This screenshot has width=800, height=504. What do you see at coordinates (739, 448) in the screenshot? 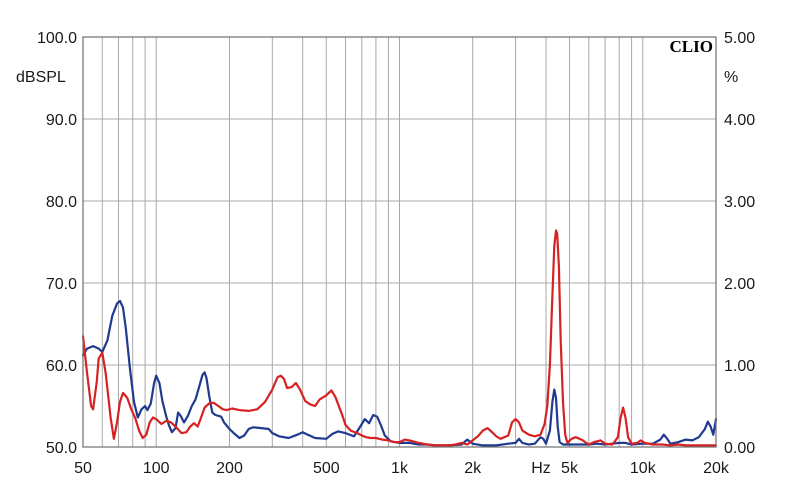
I see `y2-tick-label: 0.00` at bounding box center [739, 448].